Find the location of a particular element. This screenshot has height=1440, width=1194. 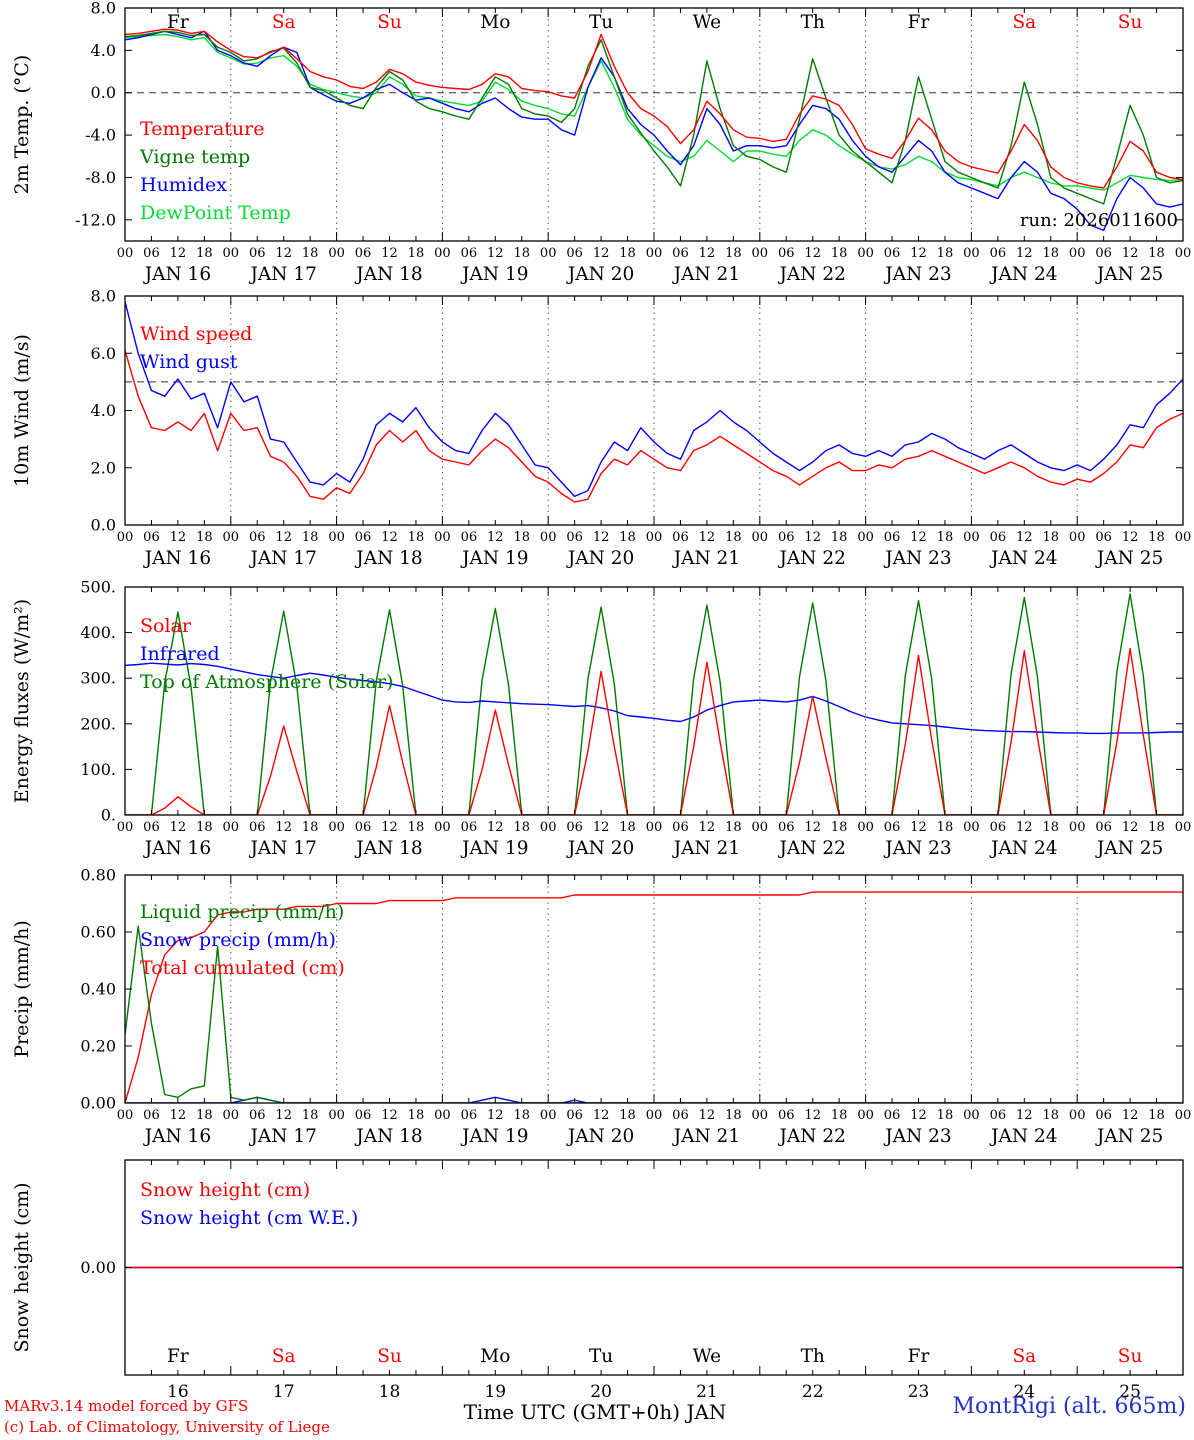

weekday-label-top: Fr is located at coordinates (919, 22).